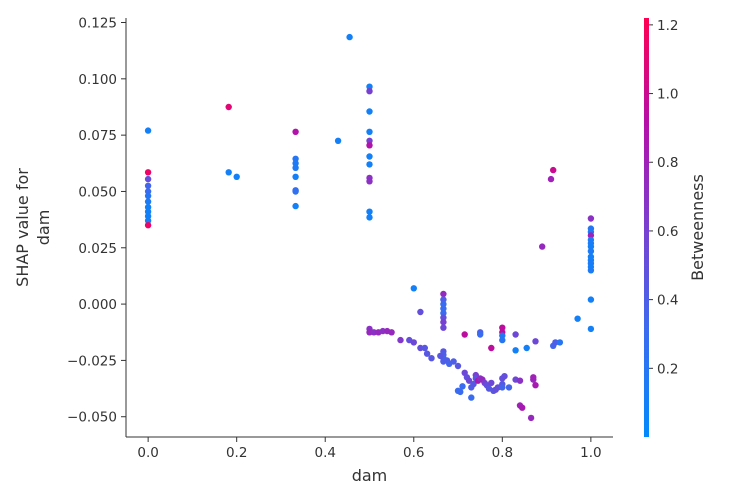  Describe the element at coordinates (667, 163) in the screenshot. I see `colorbar-tick-label: 0.8` at that location.